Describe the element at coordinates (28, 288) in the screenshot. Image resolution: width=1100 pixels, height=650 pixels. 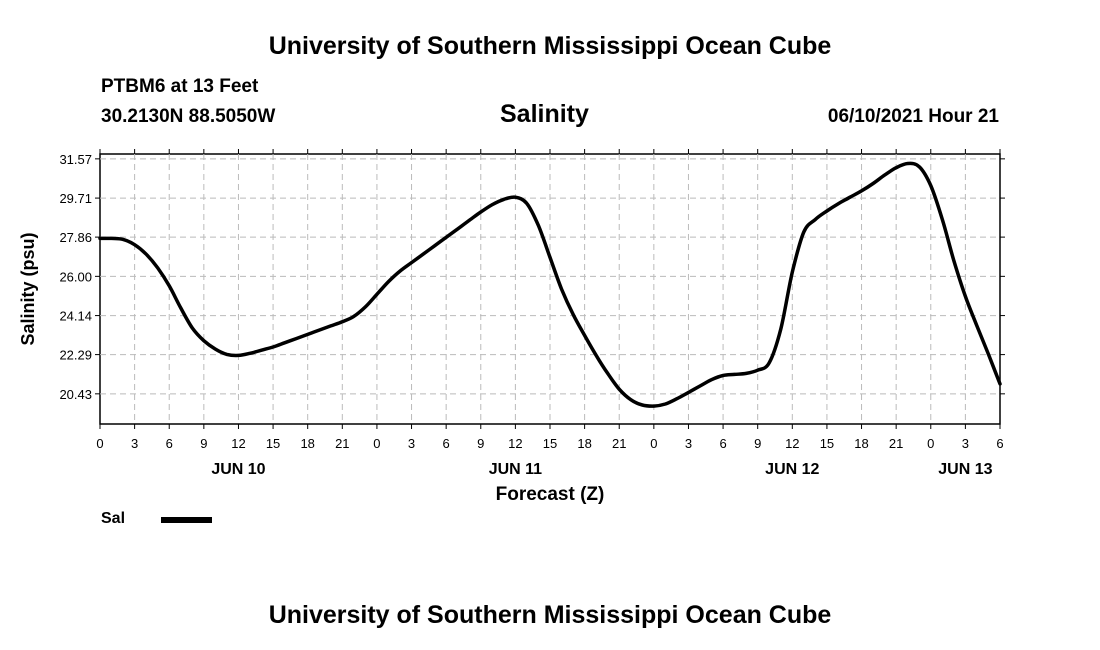
I see `y-axis-label: Salinity (psu)` at that location.